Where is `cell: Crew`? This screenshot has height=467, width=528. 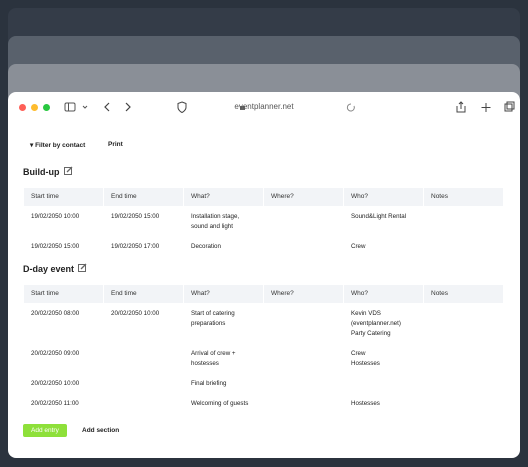 cell: Crew is located at coordinates (358, 246).